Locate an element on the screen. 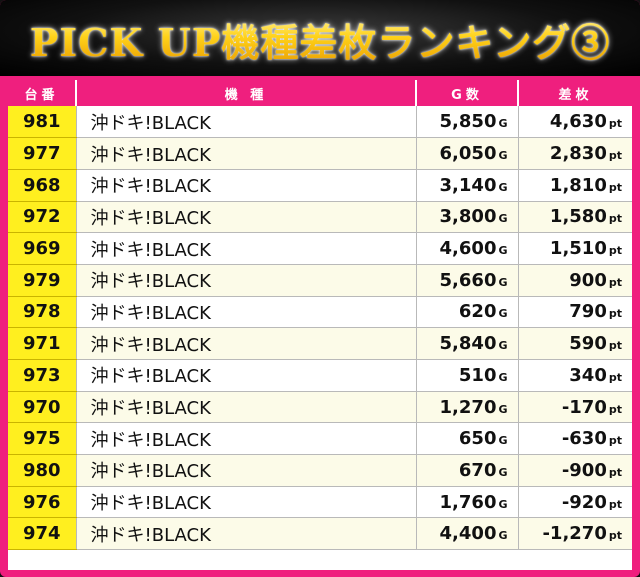 This screenshot has width=640, height=577. machine-number: 971 is located at coordinates (42, 343).